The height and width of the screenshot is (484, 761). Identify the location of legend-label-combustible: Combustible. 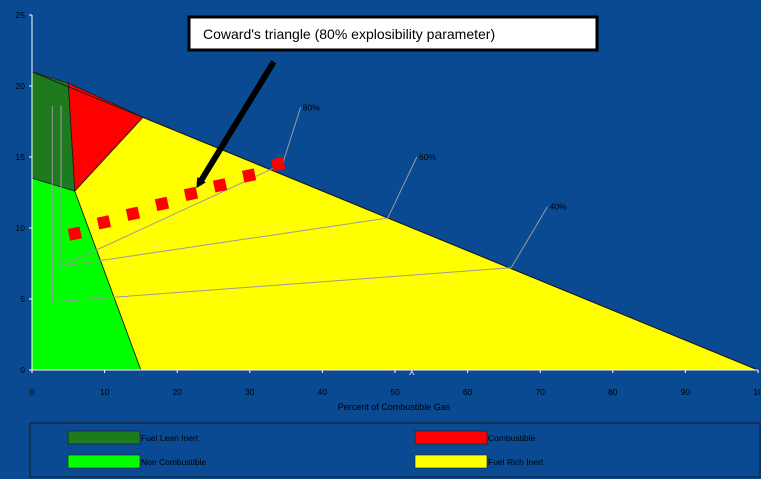
(512, 438).